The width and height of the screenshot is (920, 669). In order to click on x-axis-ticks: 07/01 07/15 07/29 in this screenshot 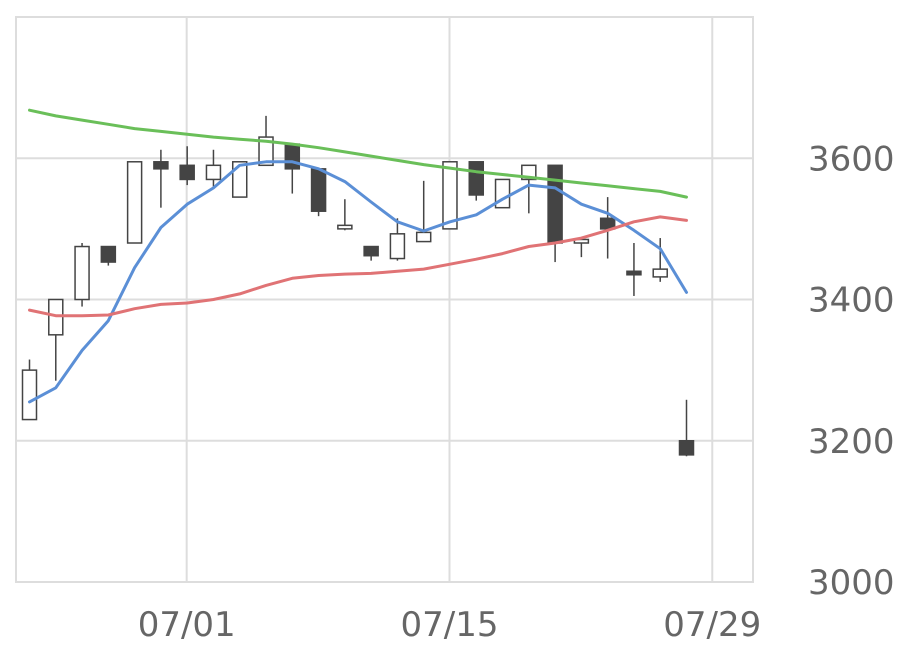, I will do `click(450, 625)`.